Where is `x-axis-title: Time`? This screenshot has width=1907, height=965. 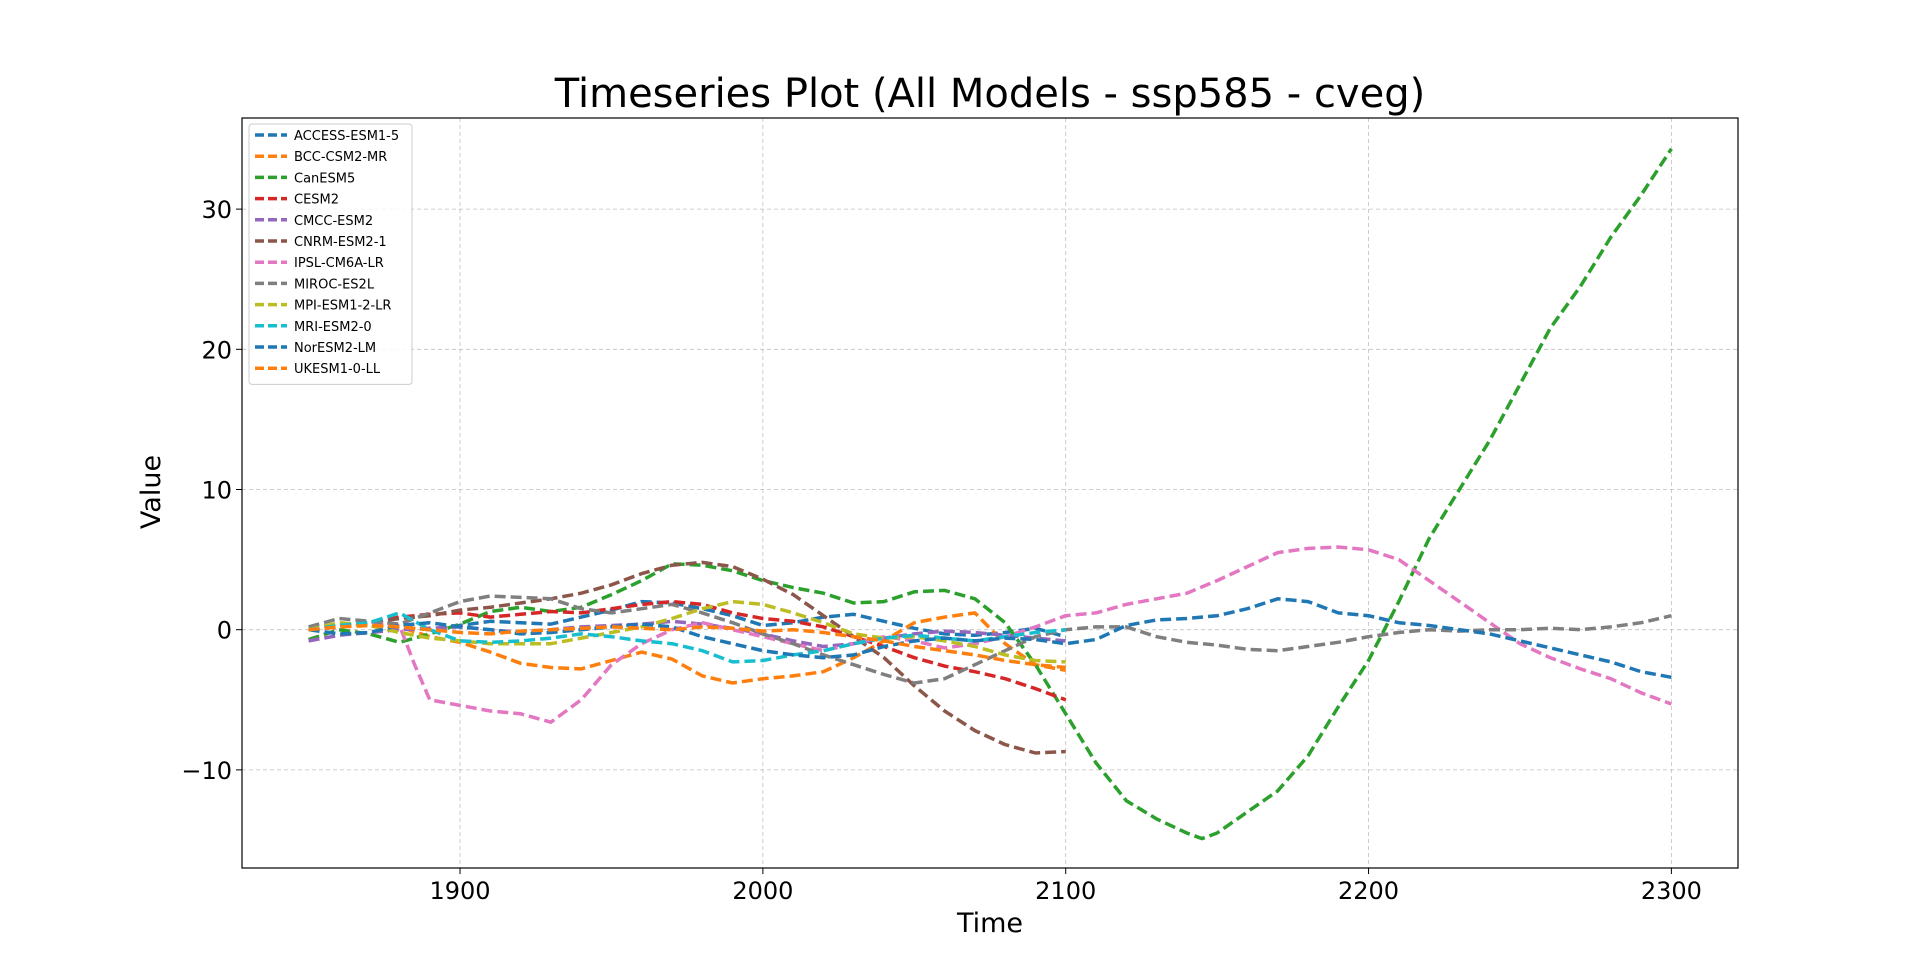 x-axis-title: Time is located at coordinates (989, 923).